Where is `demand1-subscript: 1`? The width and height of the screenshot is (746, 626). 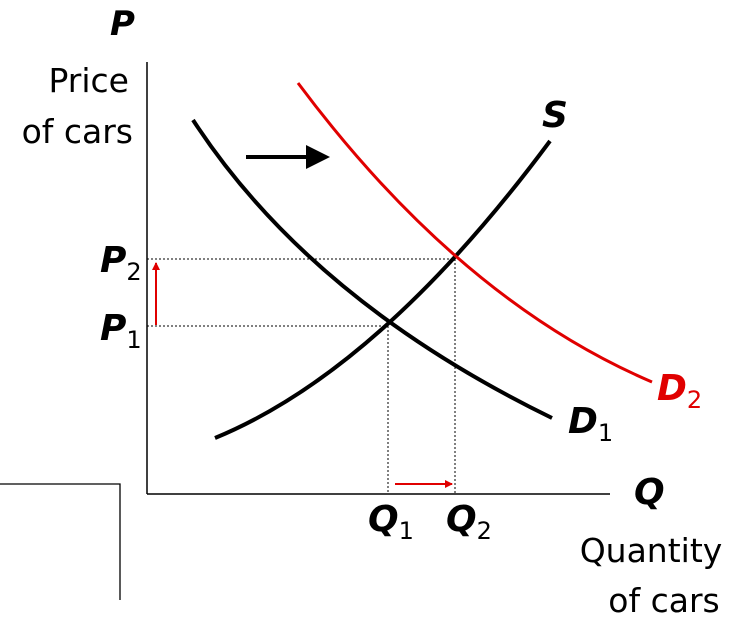
demand1-subscript: 1 is located at coordinates (605, 433).